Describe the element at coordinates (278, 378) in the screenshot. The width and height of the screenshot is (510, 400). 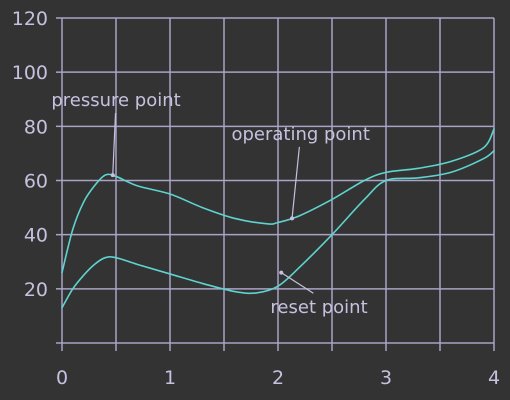
I see `x-tick-label: 2` at that location.